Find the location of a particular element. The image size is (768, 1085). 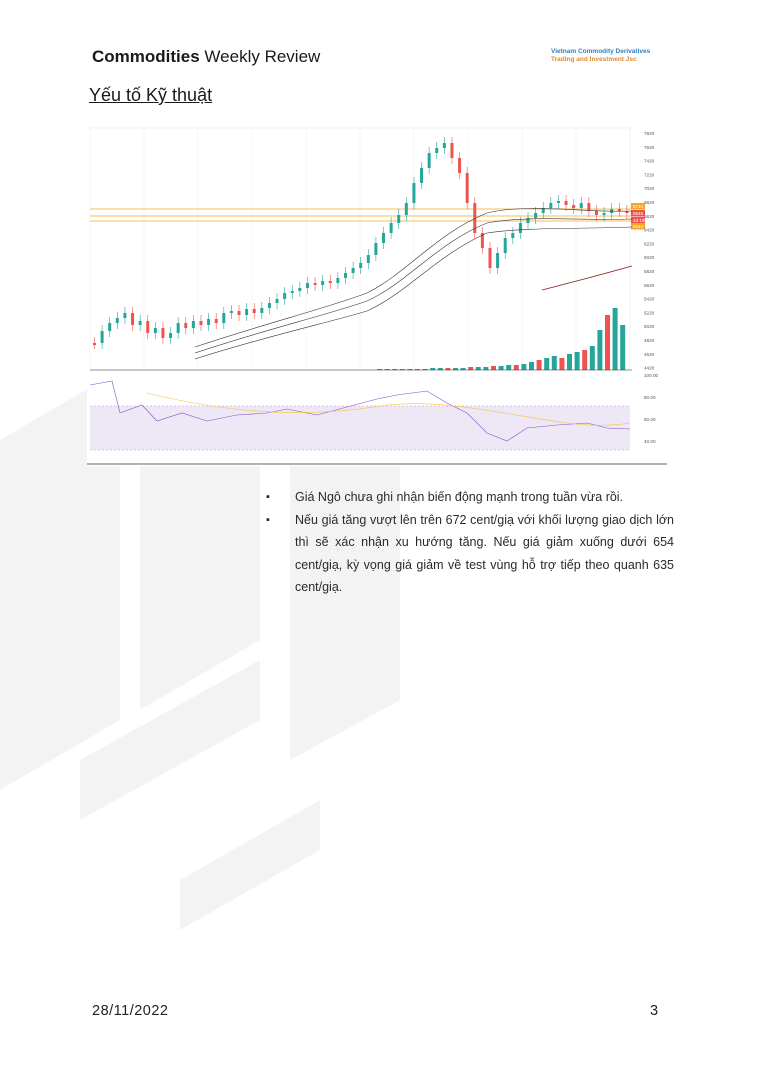

page-number: 3 is located at coordinates (654, 1011).